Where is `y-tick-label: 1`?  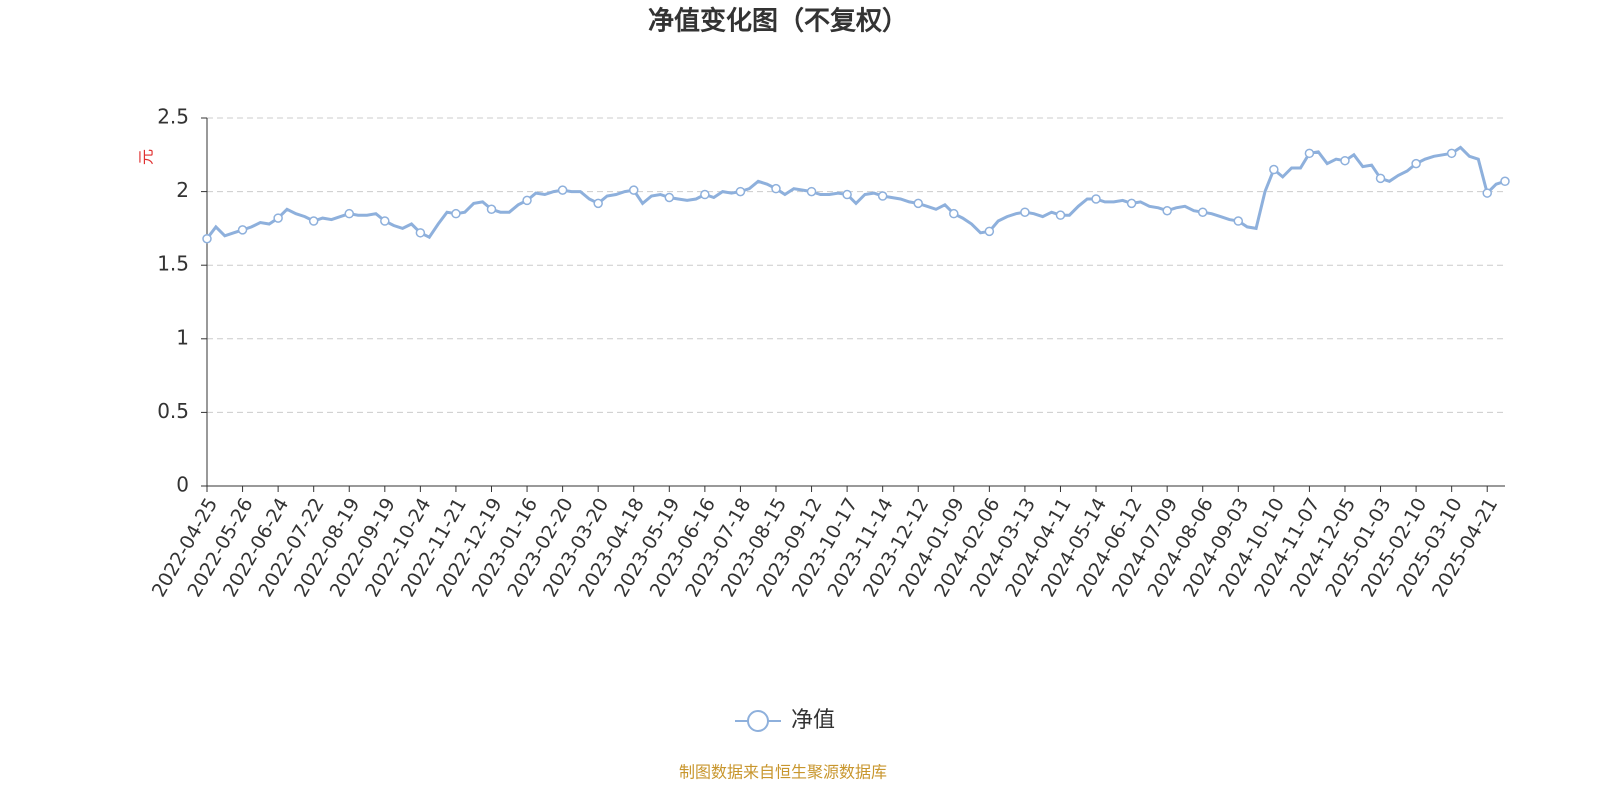
y-tick-label: 1 is located at coordinates (182, 337).